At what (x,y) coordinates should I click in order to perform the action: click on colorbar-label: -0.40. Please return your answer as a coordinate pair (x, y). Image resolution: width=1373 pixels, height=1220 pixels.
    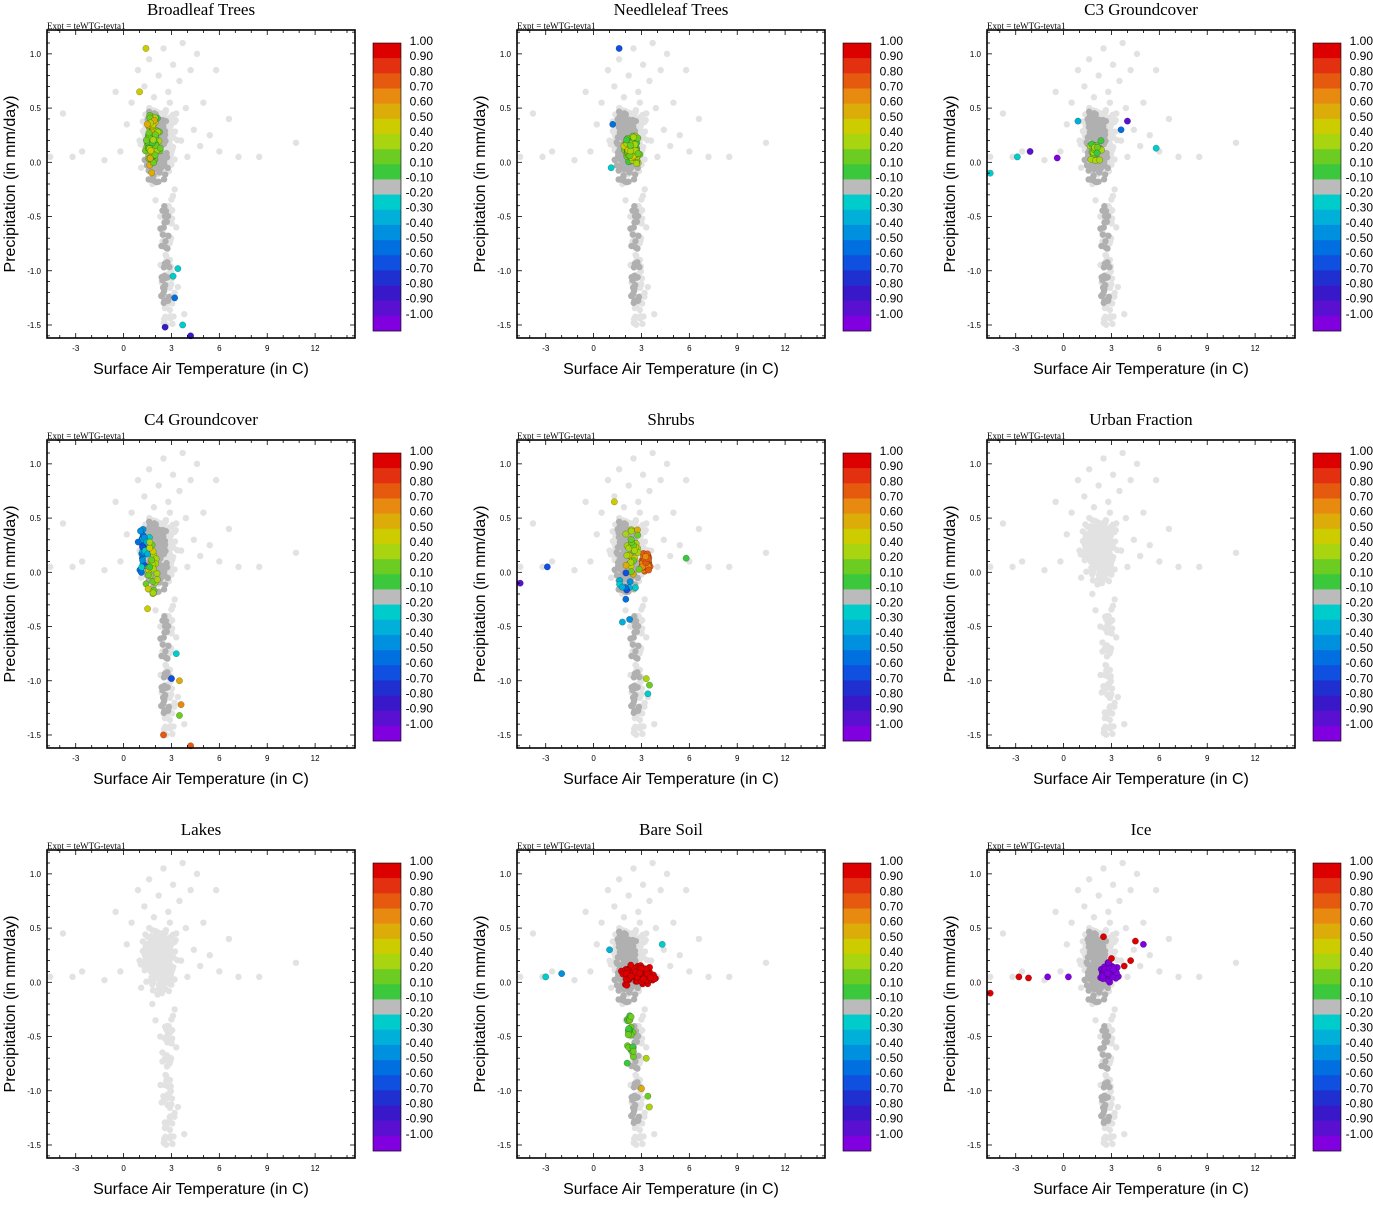
    Looking at the image, I should click on (420, 223).